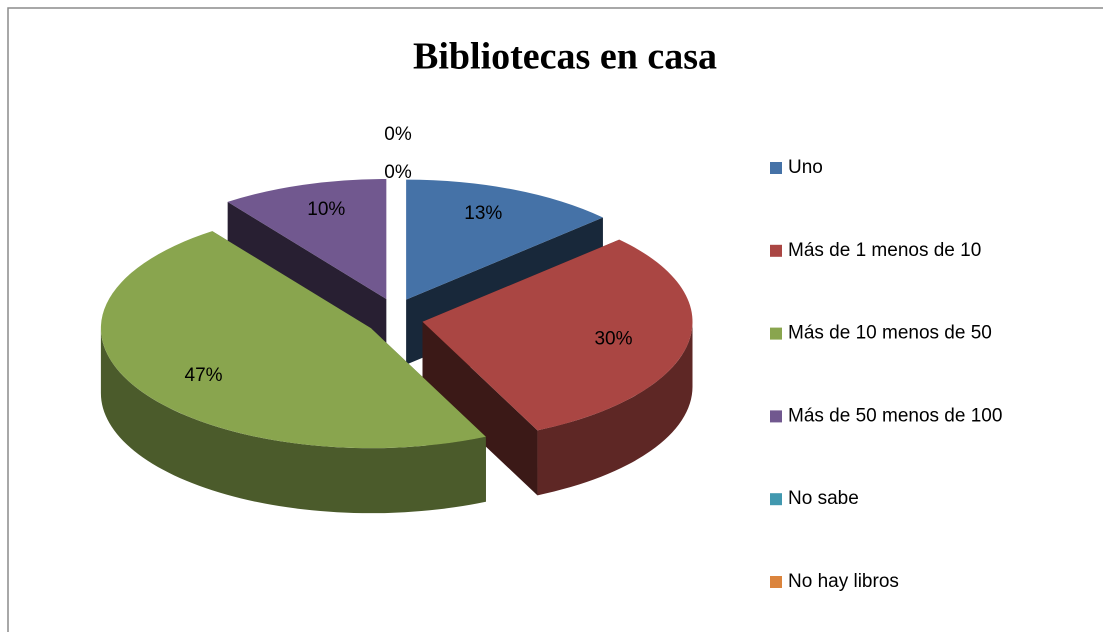 The height and width of the screenshot is (632, 1103). Describe the element at coordinates (843, 581) in the screenshot. I see `legend-label: No hay libros` at that location.